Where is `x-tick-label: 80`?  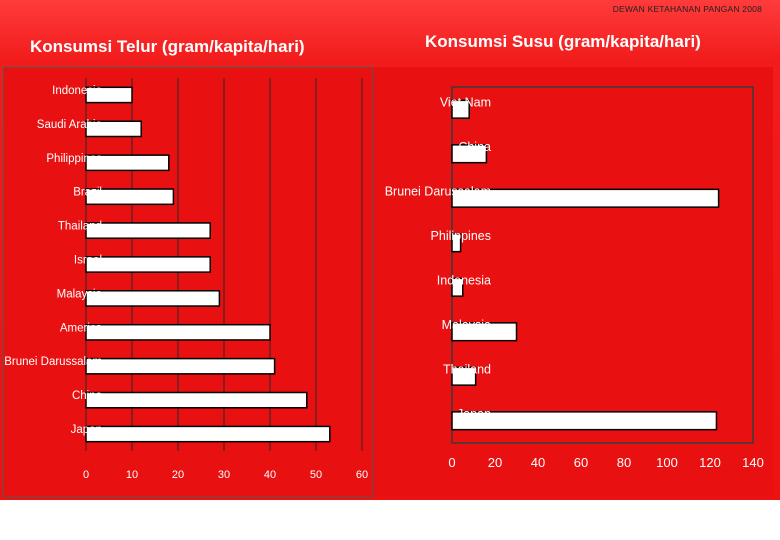 x-tick-label: 80 is located at coordinates (624, 462).